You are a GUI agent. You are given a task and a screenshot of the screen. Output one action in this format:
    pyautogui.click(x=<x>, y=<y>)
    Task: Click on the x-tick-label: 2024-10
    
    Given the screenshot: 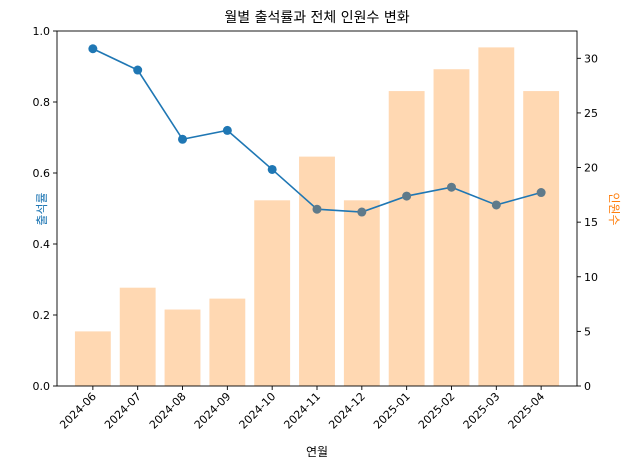 What is the action you would take?
    pyautogui.click(x=258, y=411)
    